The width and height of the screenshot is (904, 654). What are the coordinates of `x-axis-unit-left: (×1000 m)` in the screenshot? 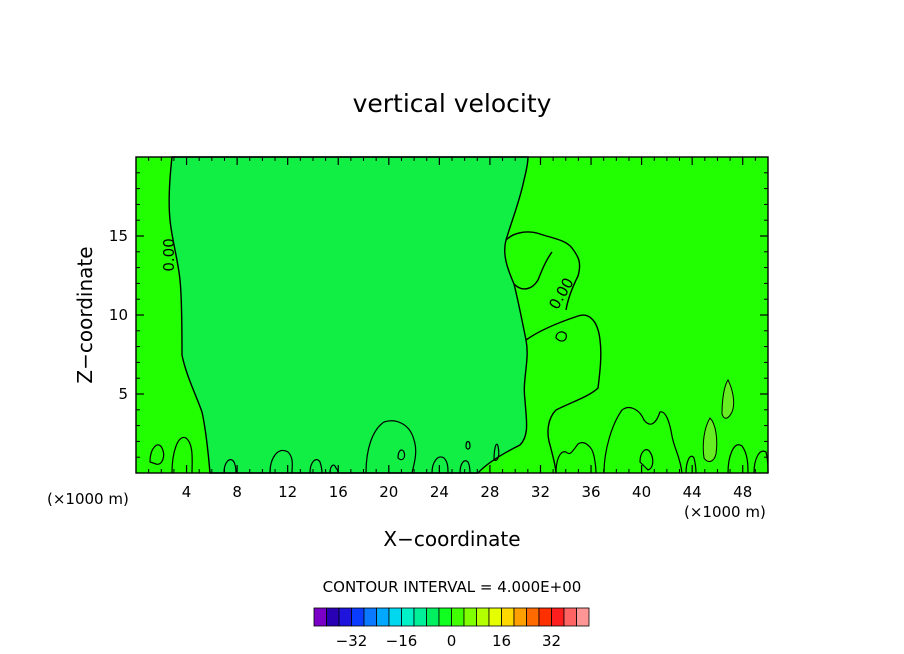 It's located at (88, 499).